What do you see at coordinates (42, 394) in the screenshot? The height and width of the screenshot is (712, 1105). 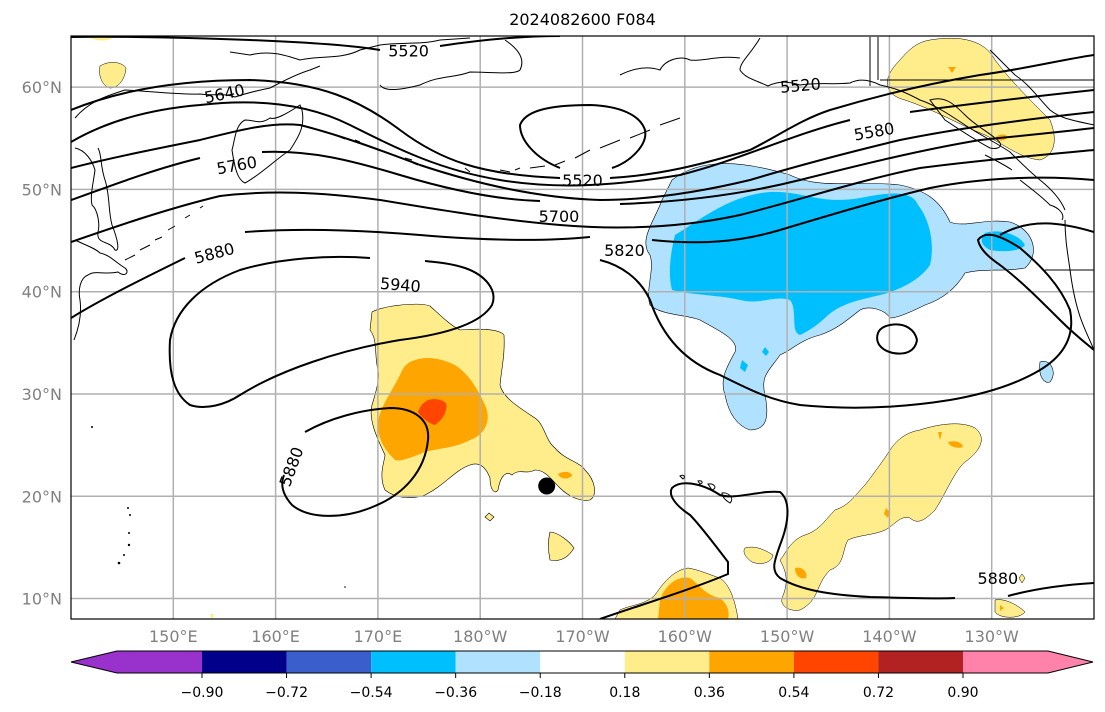 I see `latitude-tick-label: 30°N` at bounding box center [42, 394].